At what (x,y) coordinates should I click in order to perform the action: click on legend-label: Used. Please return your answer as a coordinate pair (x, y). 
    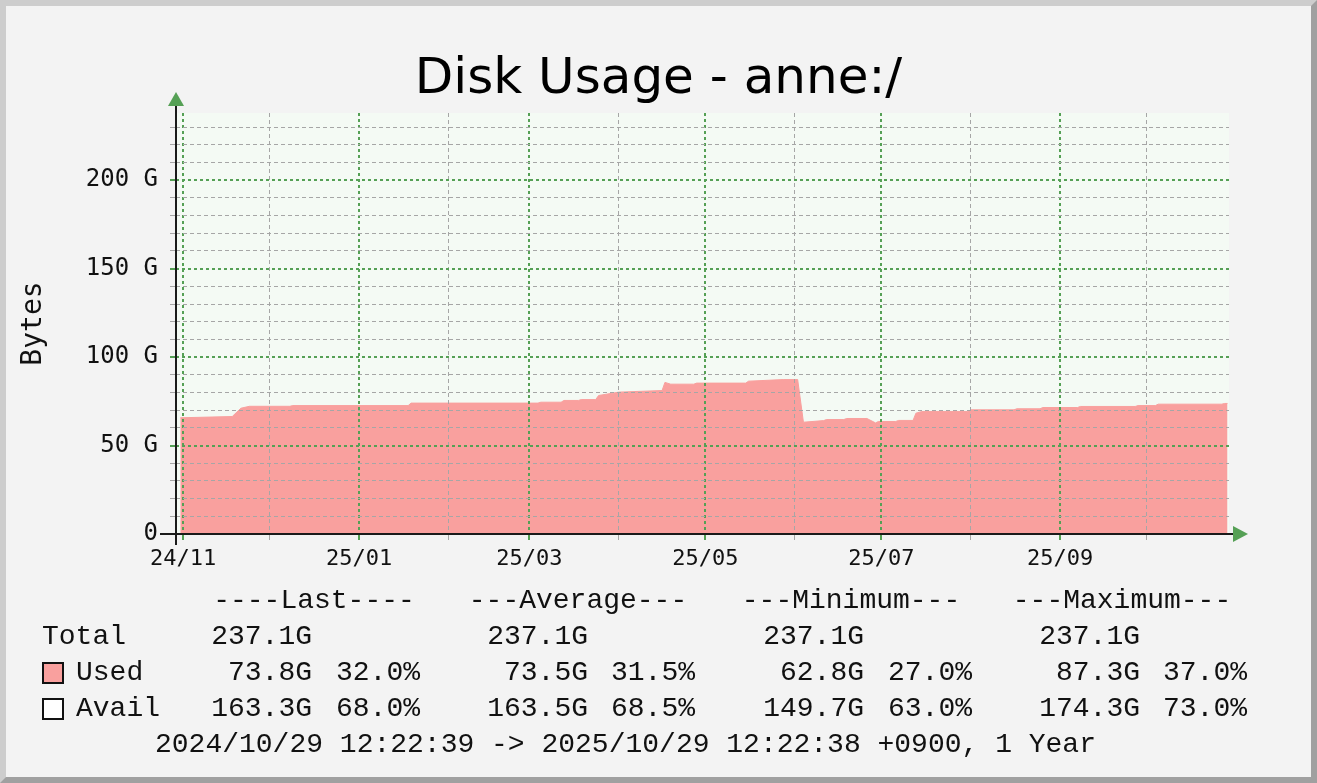
    Looking at the image, I should click on (110, 673).